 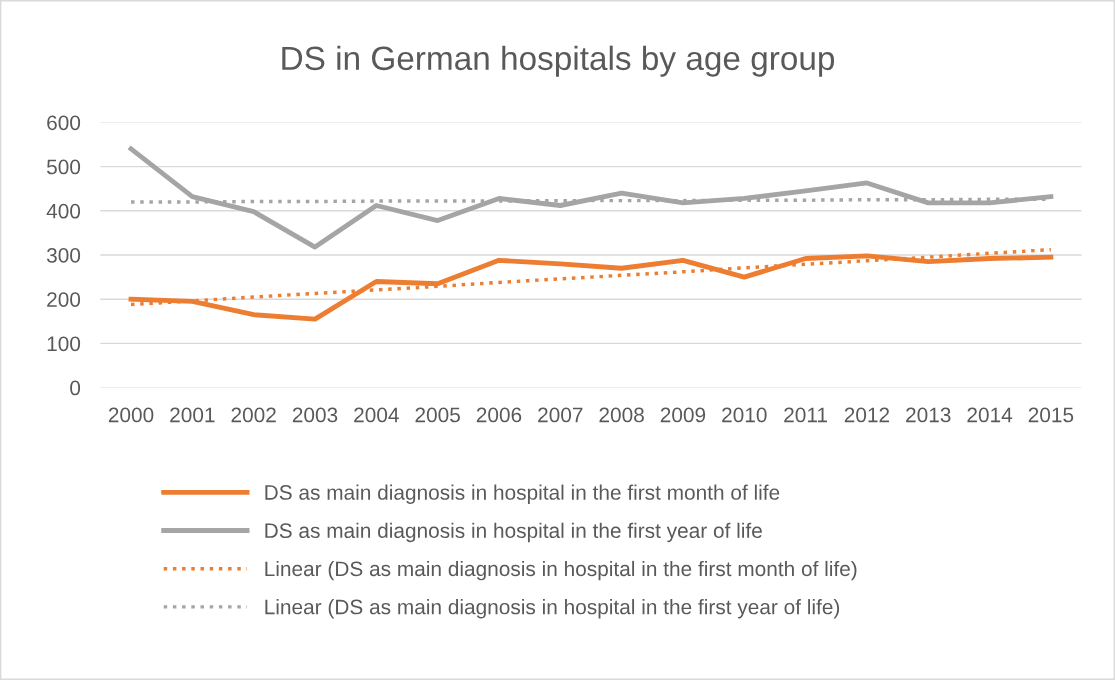 I want to click on x-tick-label: 2003, so click(x=315, y=415).